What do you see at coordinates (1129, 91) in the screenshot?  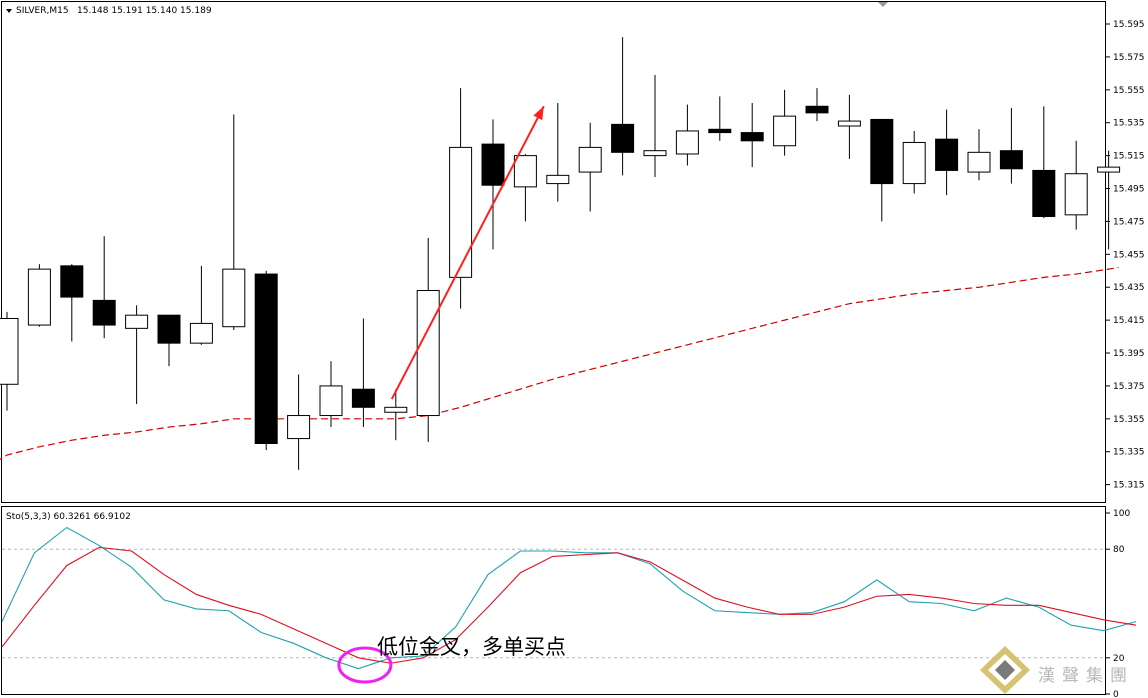 I see `price-tick-label: 15.555` at bounding box center [1129, 91].